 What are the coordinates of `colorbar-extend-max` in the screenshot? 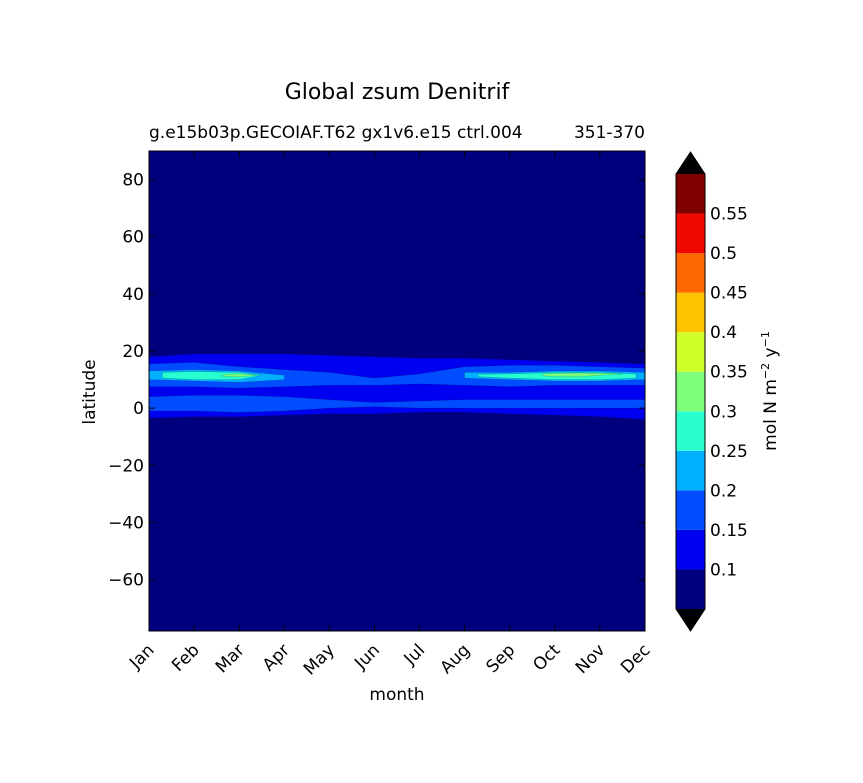 It's located at (690, 163).